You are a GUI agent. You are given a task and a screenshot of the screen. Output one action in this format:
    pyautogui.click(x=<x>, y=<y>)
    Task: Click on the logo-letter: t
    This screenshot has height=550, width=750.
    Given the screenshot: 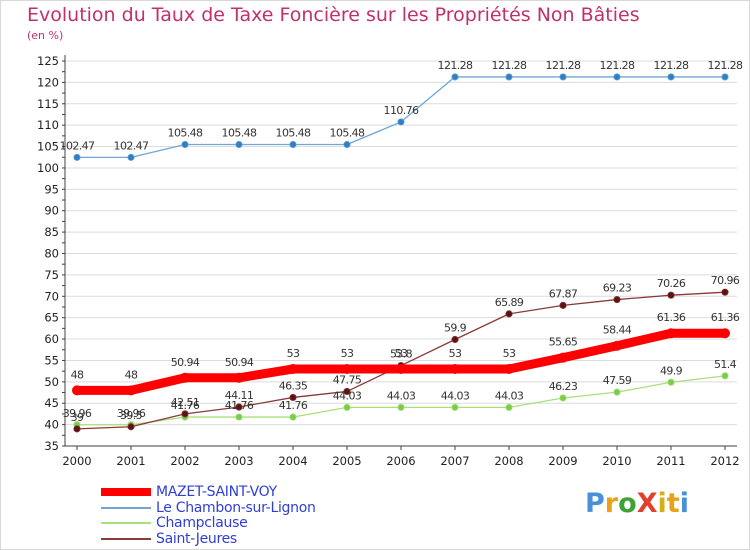 What is the action you would take?
    pyautogui.click(x=673, y=503)
    